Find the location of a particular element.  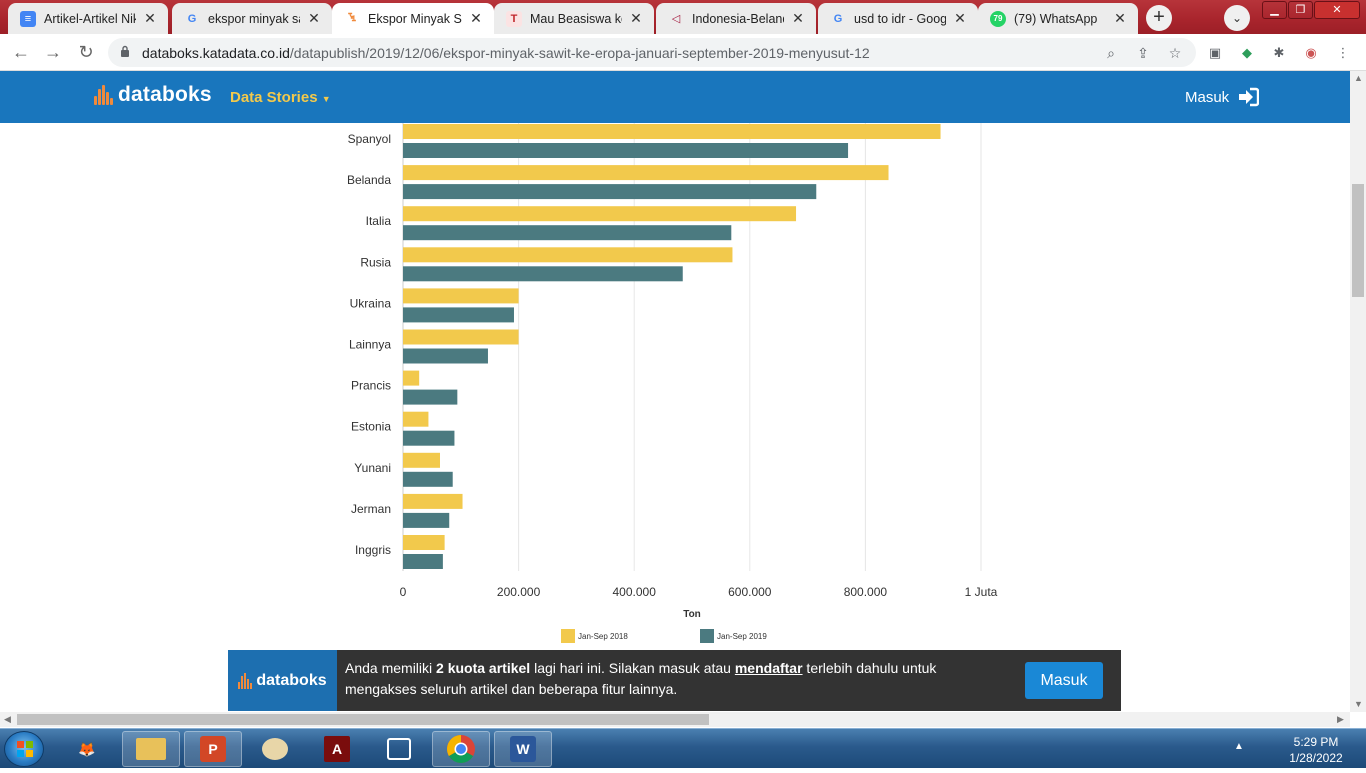

site-header: databoks Data Stories ▼ Masuk is located at coordinates (675, 97).